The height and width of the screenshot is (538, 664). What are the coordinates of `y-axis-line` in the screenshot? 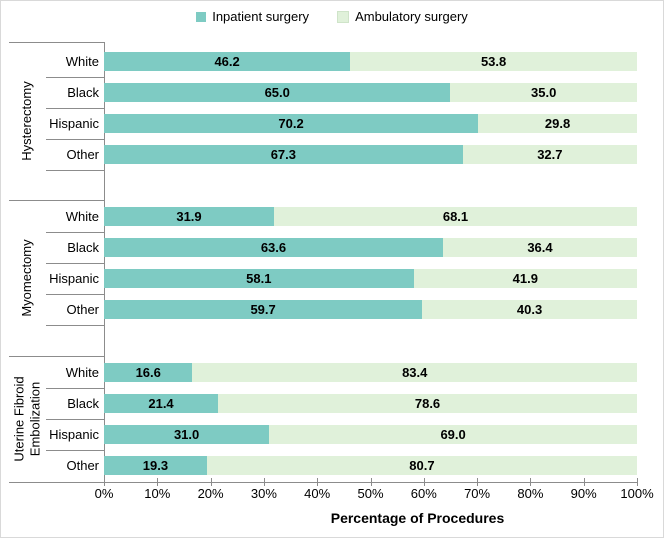 It's located at (104, 262).